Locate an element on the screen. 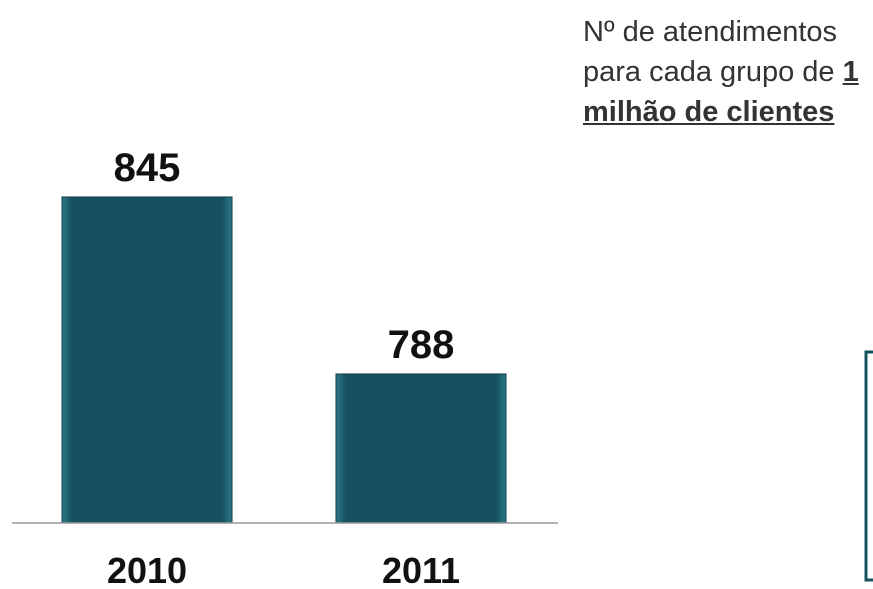 Image resolution: width=873 pixels, height=589 pixels. value-label: 788 is located at coordinates (421, 345).